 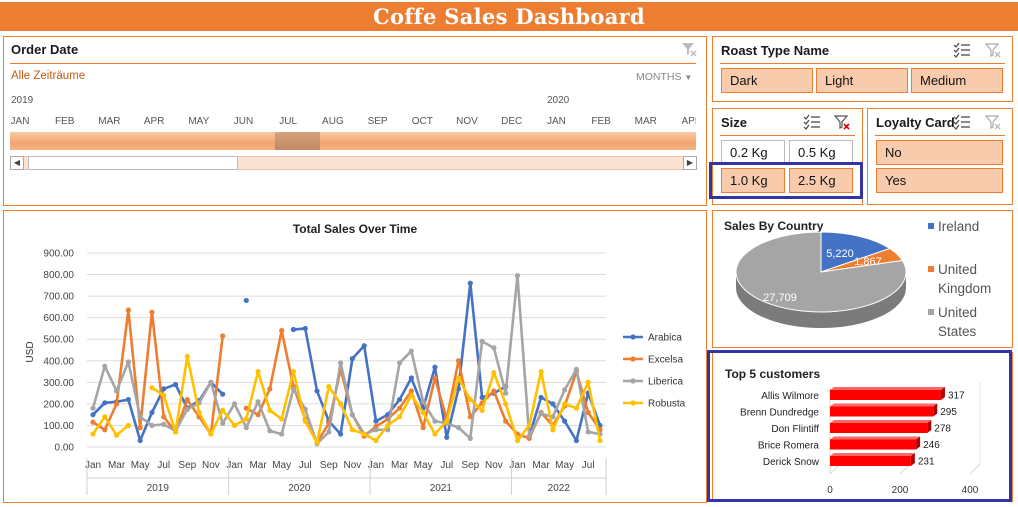 What do you see at coordinates (110, 426) in the screenshot?
I see `series-line-robusta` at bounding box center [110, 426].